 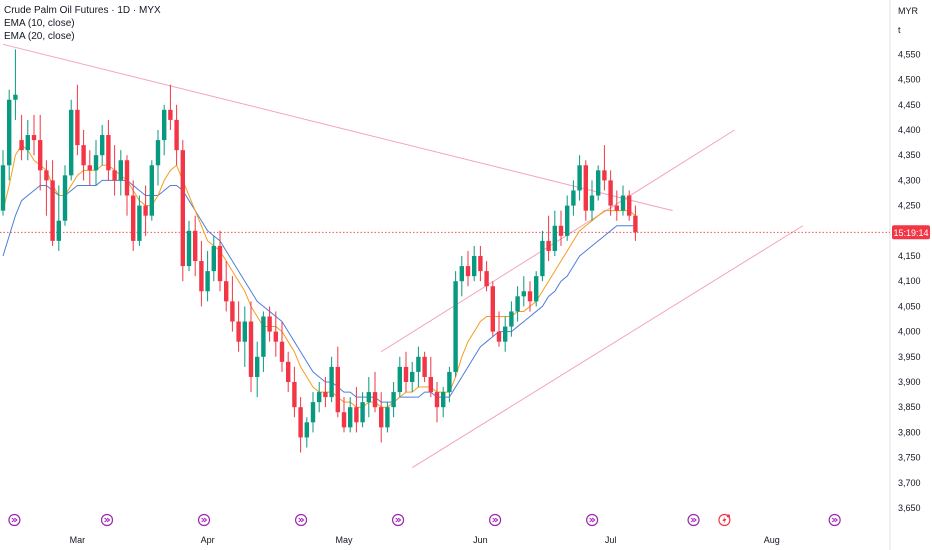 I want to click on currency-label: MYR, so click(x=908, y=11).